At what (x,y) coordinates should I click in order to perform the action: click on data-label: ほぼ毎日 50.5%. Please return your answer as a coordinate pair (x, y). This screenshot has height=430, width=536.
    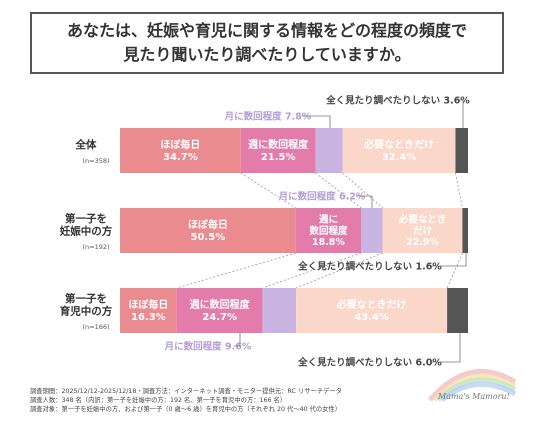
    Looking at the image, I should click on (208, 230).